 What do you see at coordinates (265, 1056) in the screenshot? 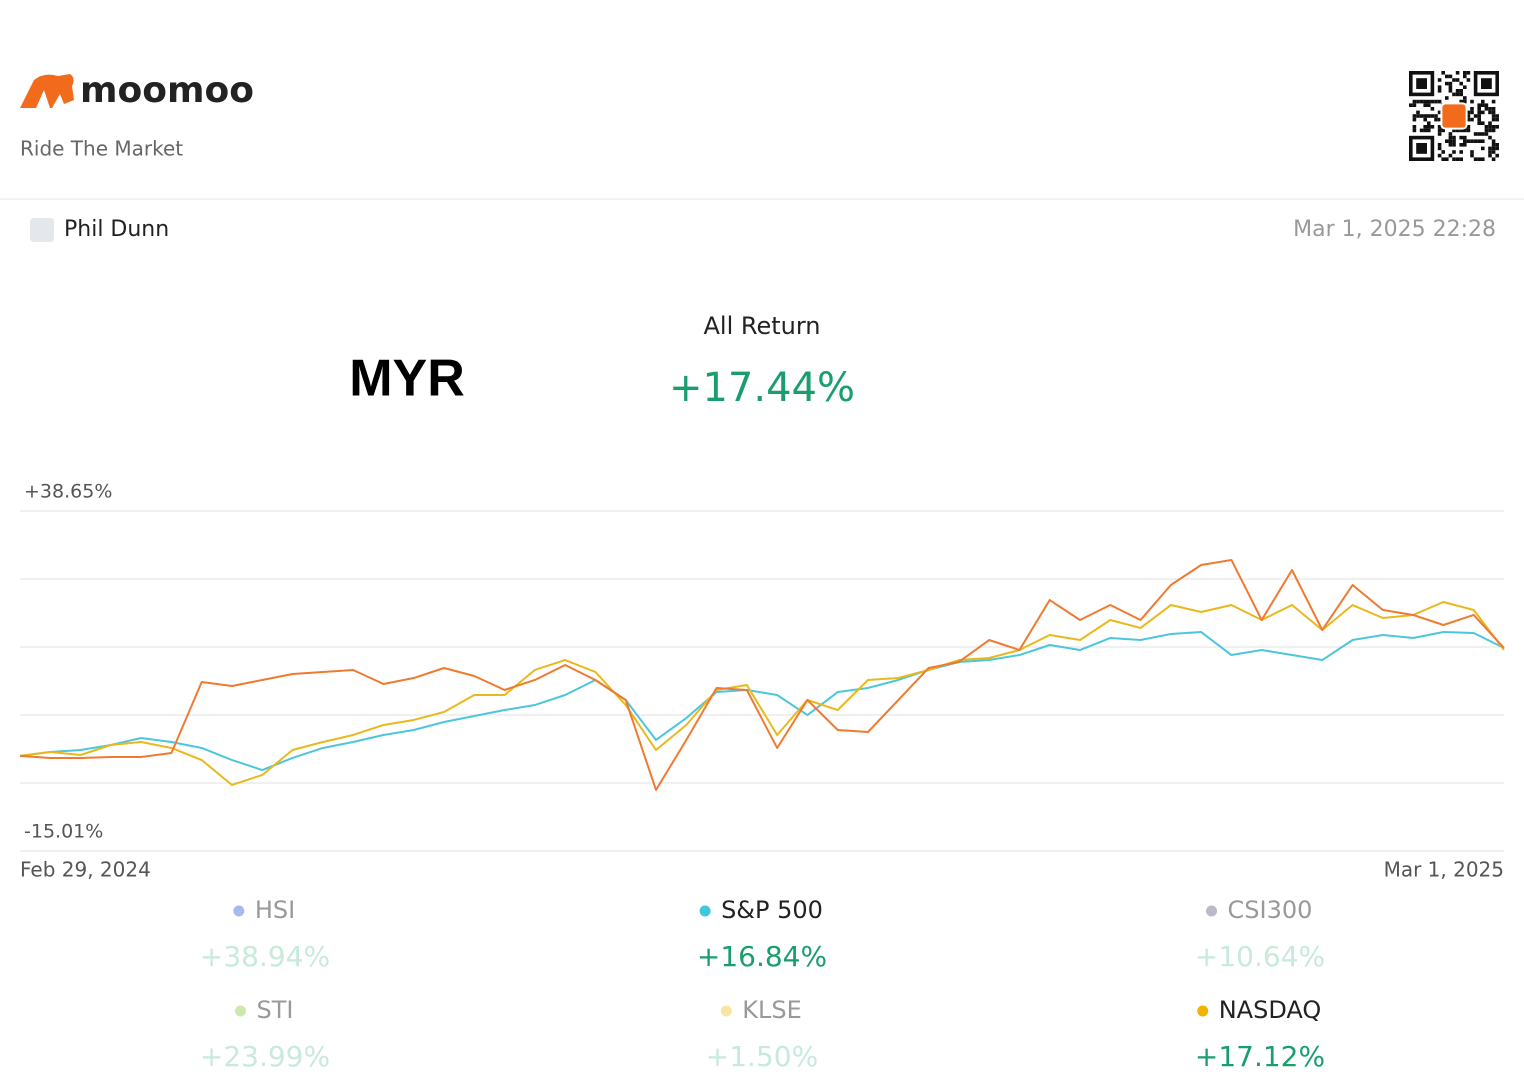
I see `legend-return: +23.99%` at bounding box center [265, 1056].